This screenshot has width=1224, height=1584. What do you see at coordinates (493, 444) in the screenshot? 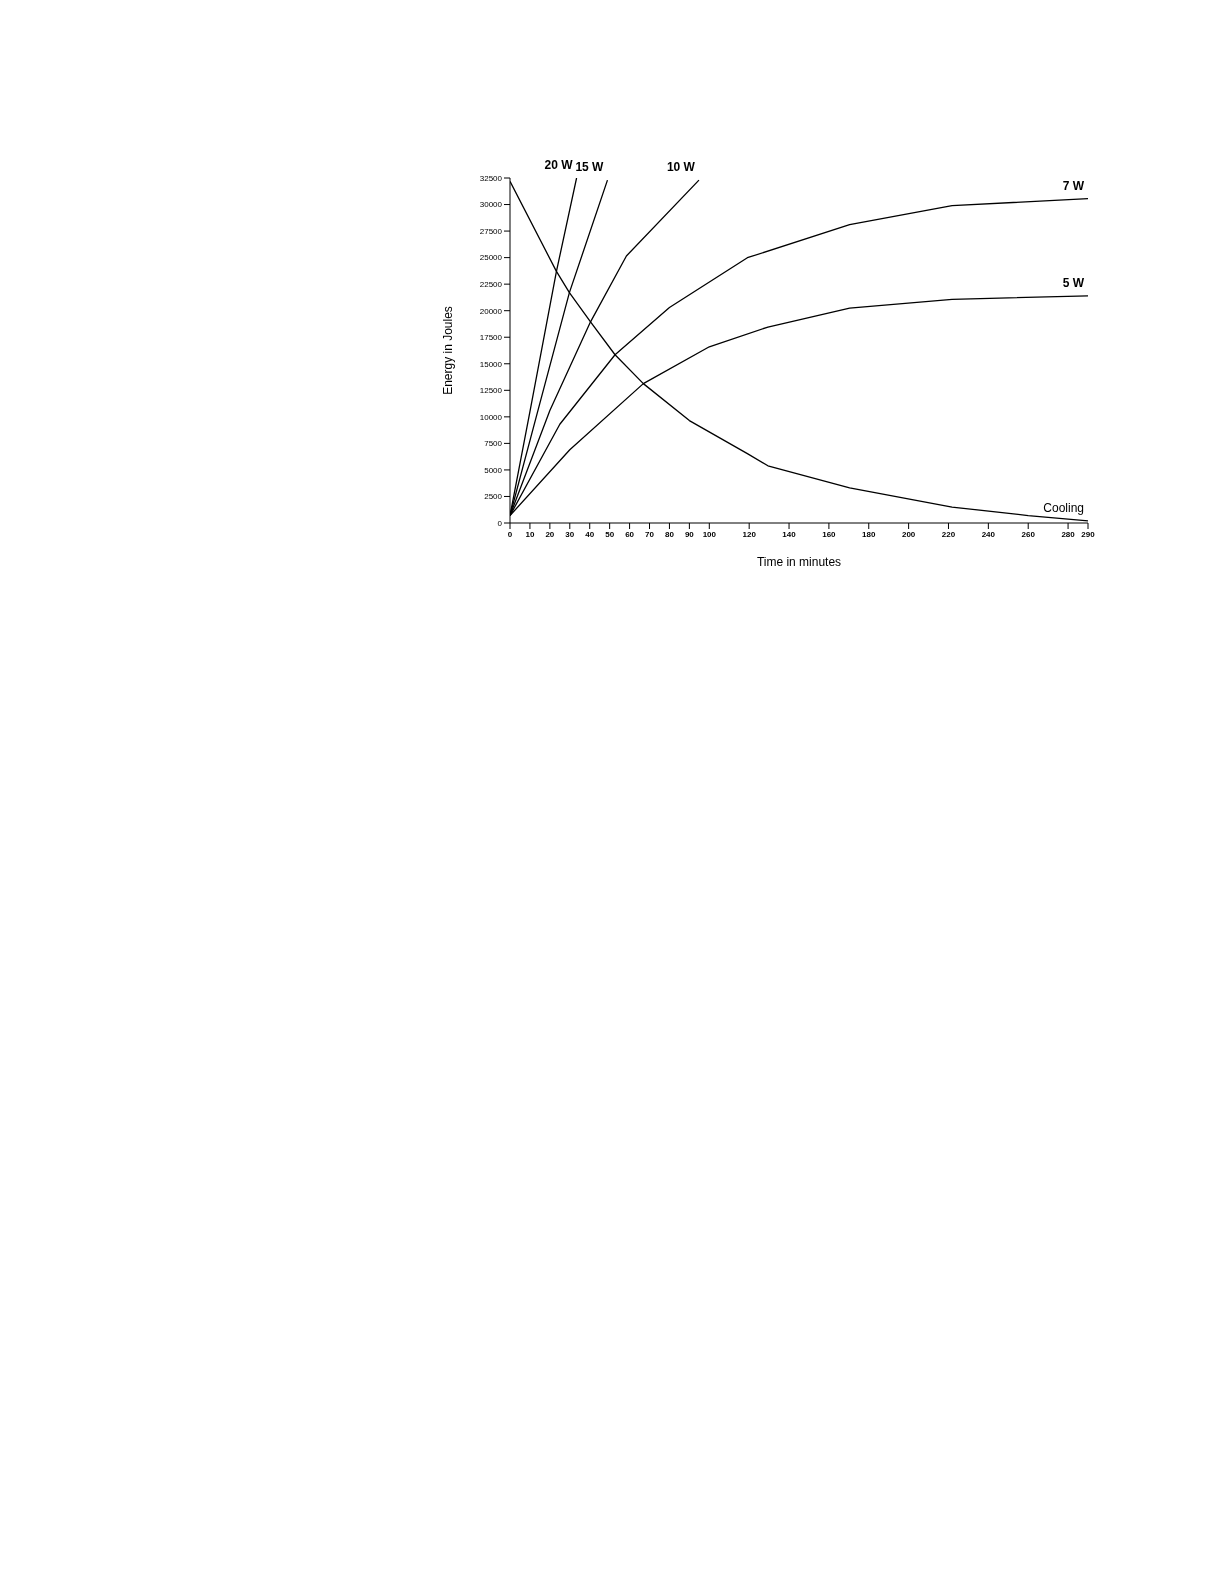
I see `y-tick-label: 7500` at bounding box center [493, 444].